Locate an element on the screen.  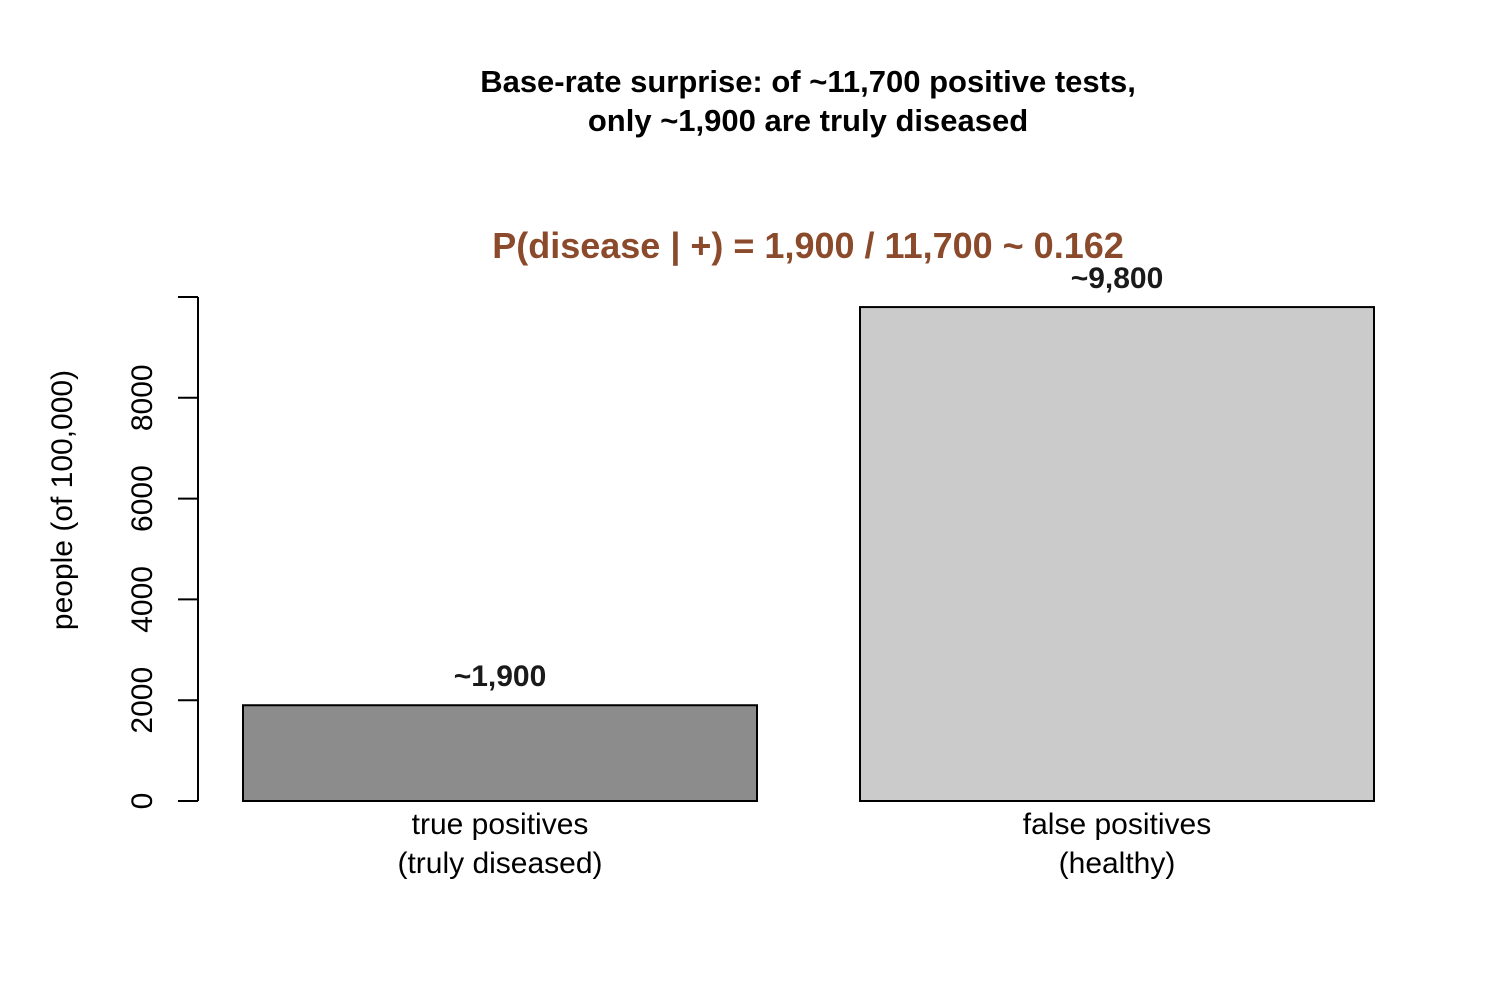
y-tick-label-2000: 2000 is located at coordinates (142, 700).